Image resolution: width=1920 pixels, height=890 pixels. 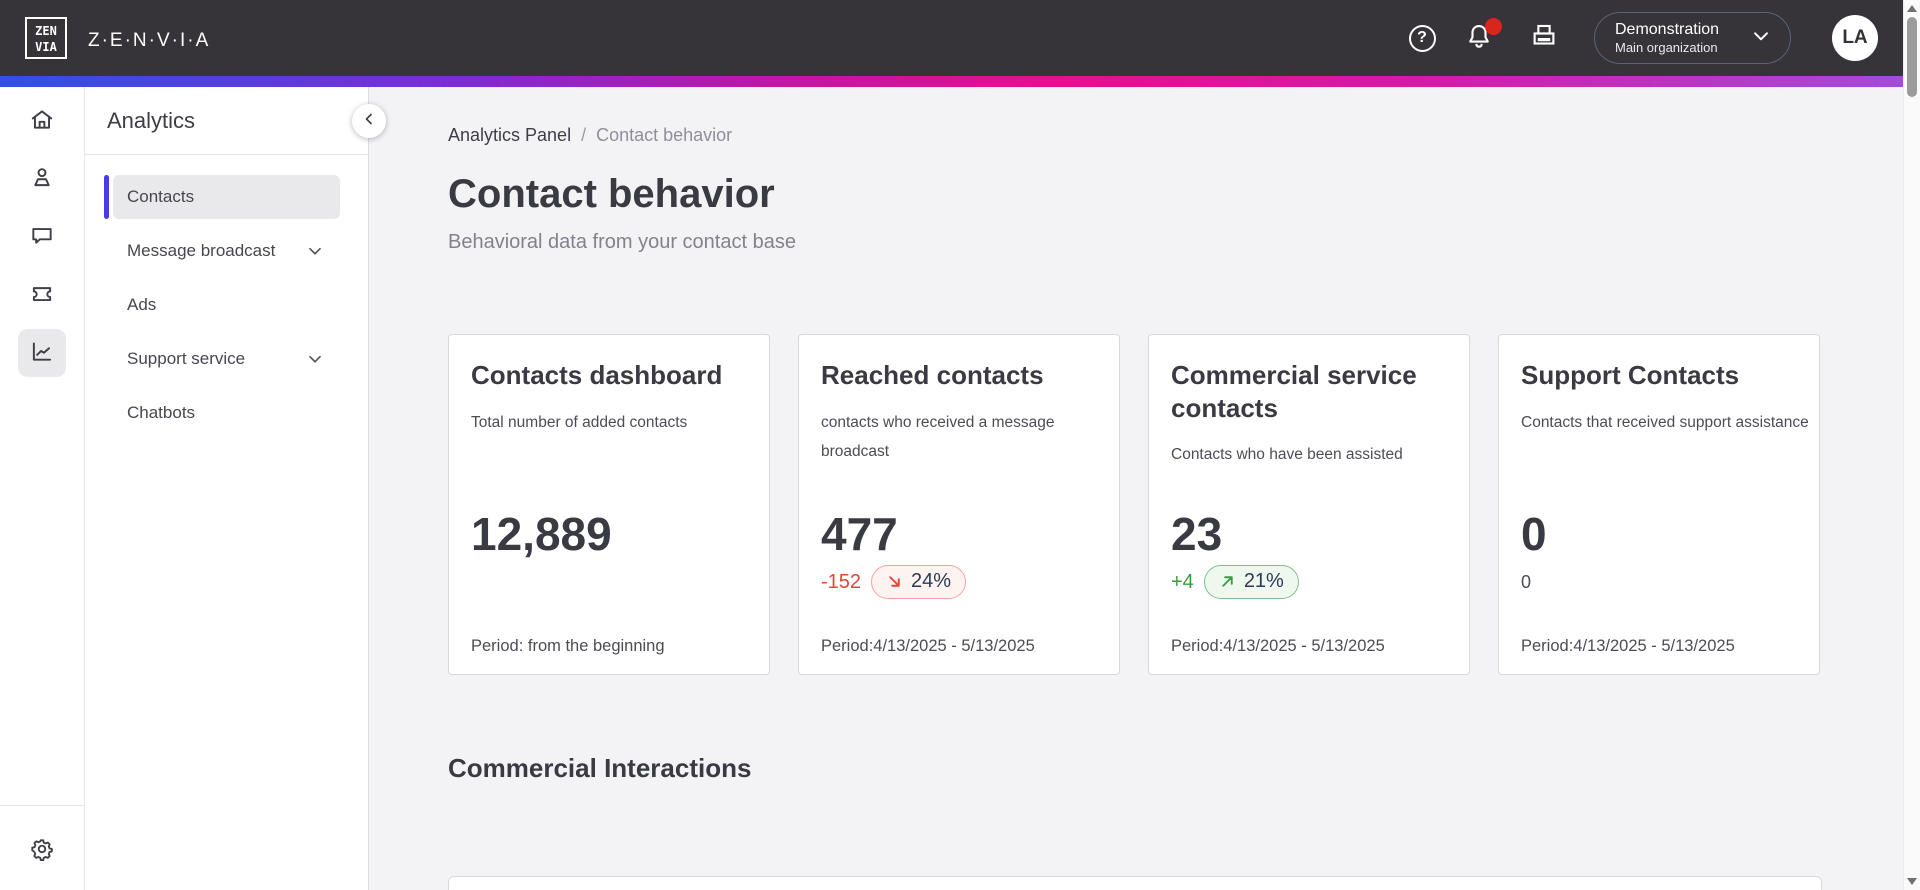 I want to click on sidebar-item-analytics, so click(x=42, y=353).